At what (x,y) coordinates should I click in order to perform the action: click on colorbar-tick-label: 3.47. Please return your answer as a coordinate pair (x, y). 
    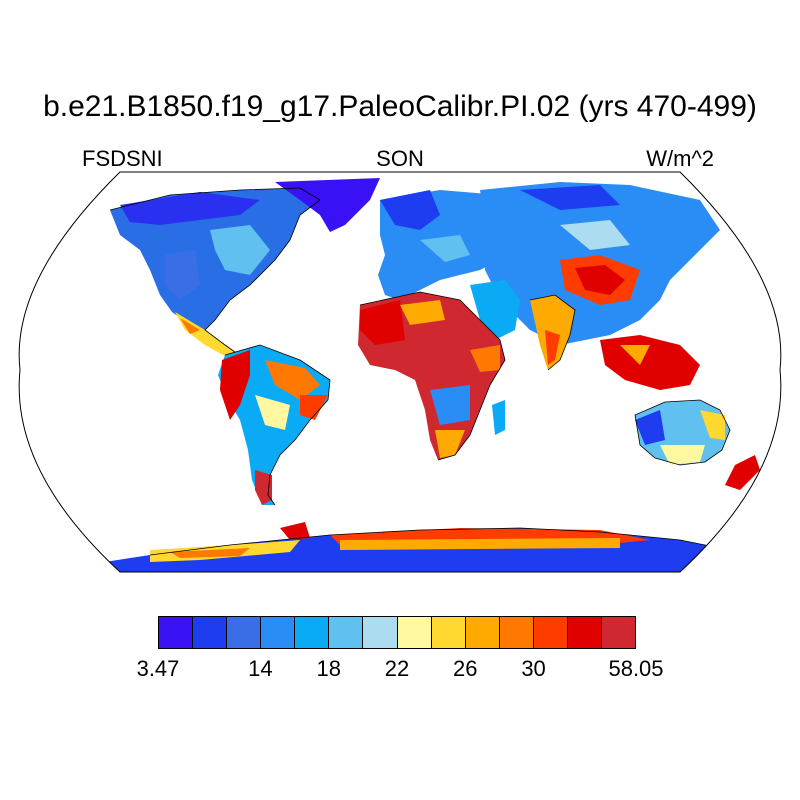
    Looking at the image, I should click on (158, 668).